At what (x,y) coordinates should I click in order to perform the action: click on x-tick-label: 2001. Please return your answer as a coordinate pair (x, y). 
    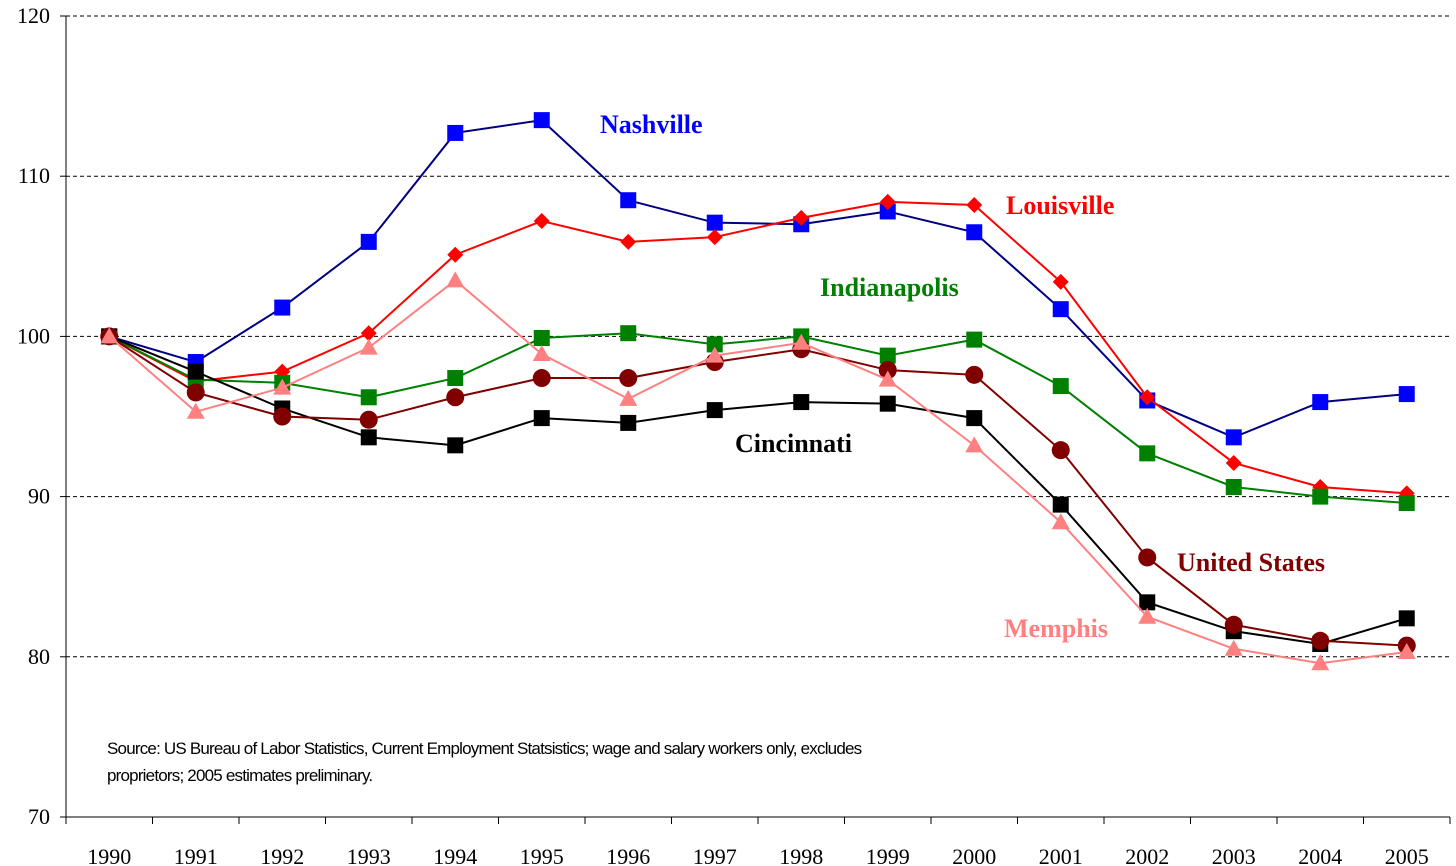
    Looking at the image, I should click on (1061, 855).